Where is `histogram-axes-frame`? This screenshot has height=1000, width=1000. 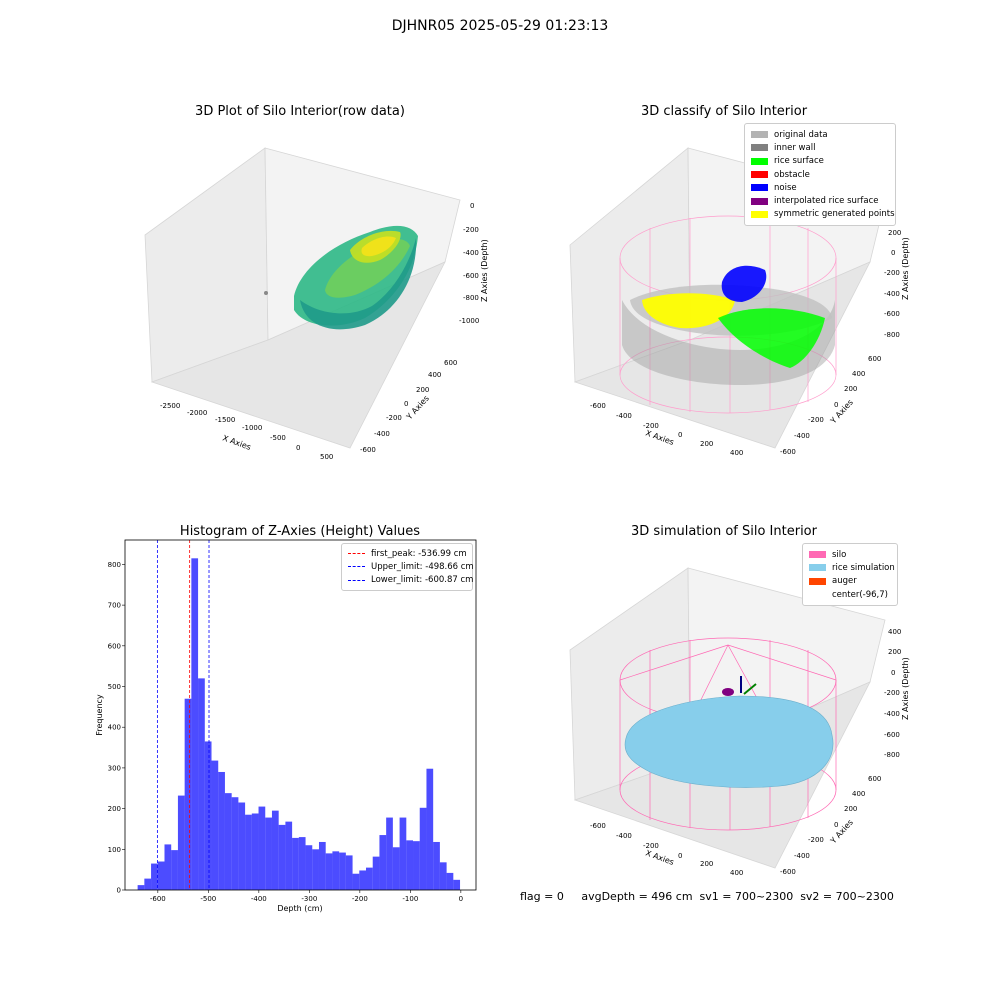 histogram-axes-frame is located at coordinates (300, 715).